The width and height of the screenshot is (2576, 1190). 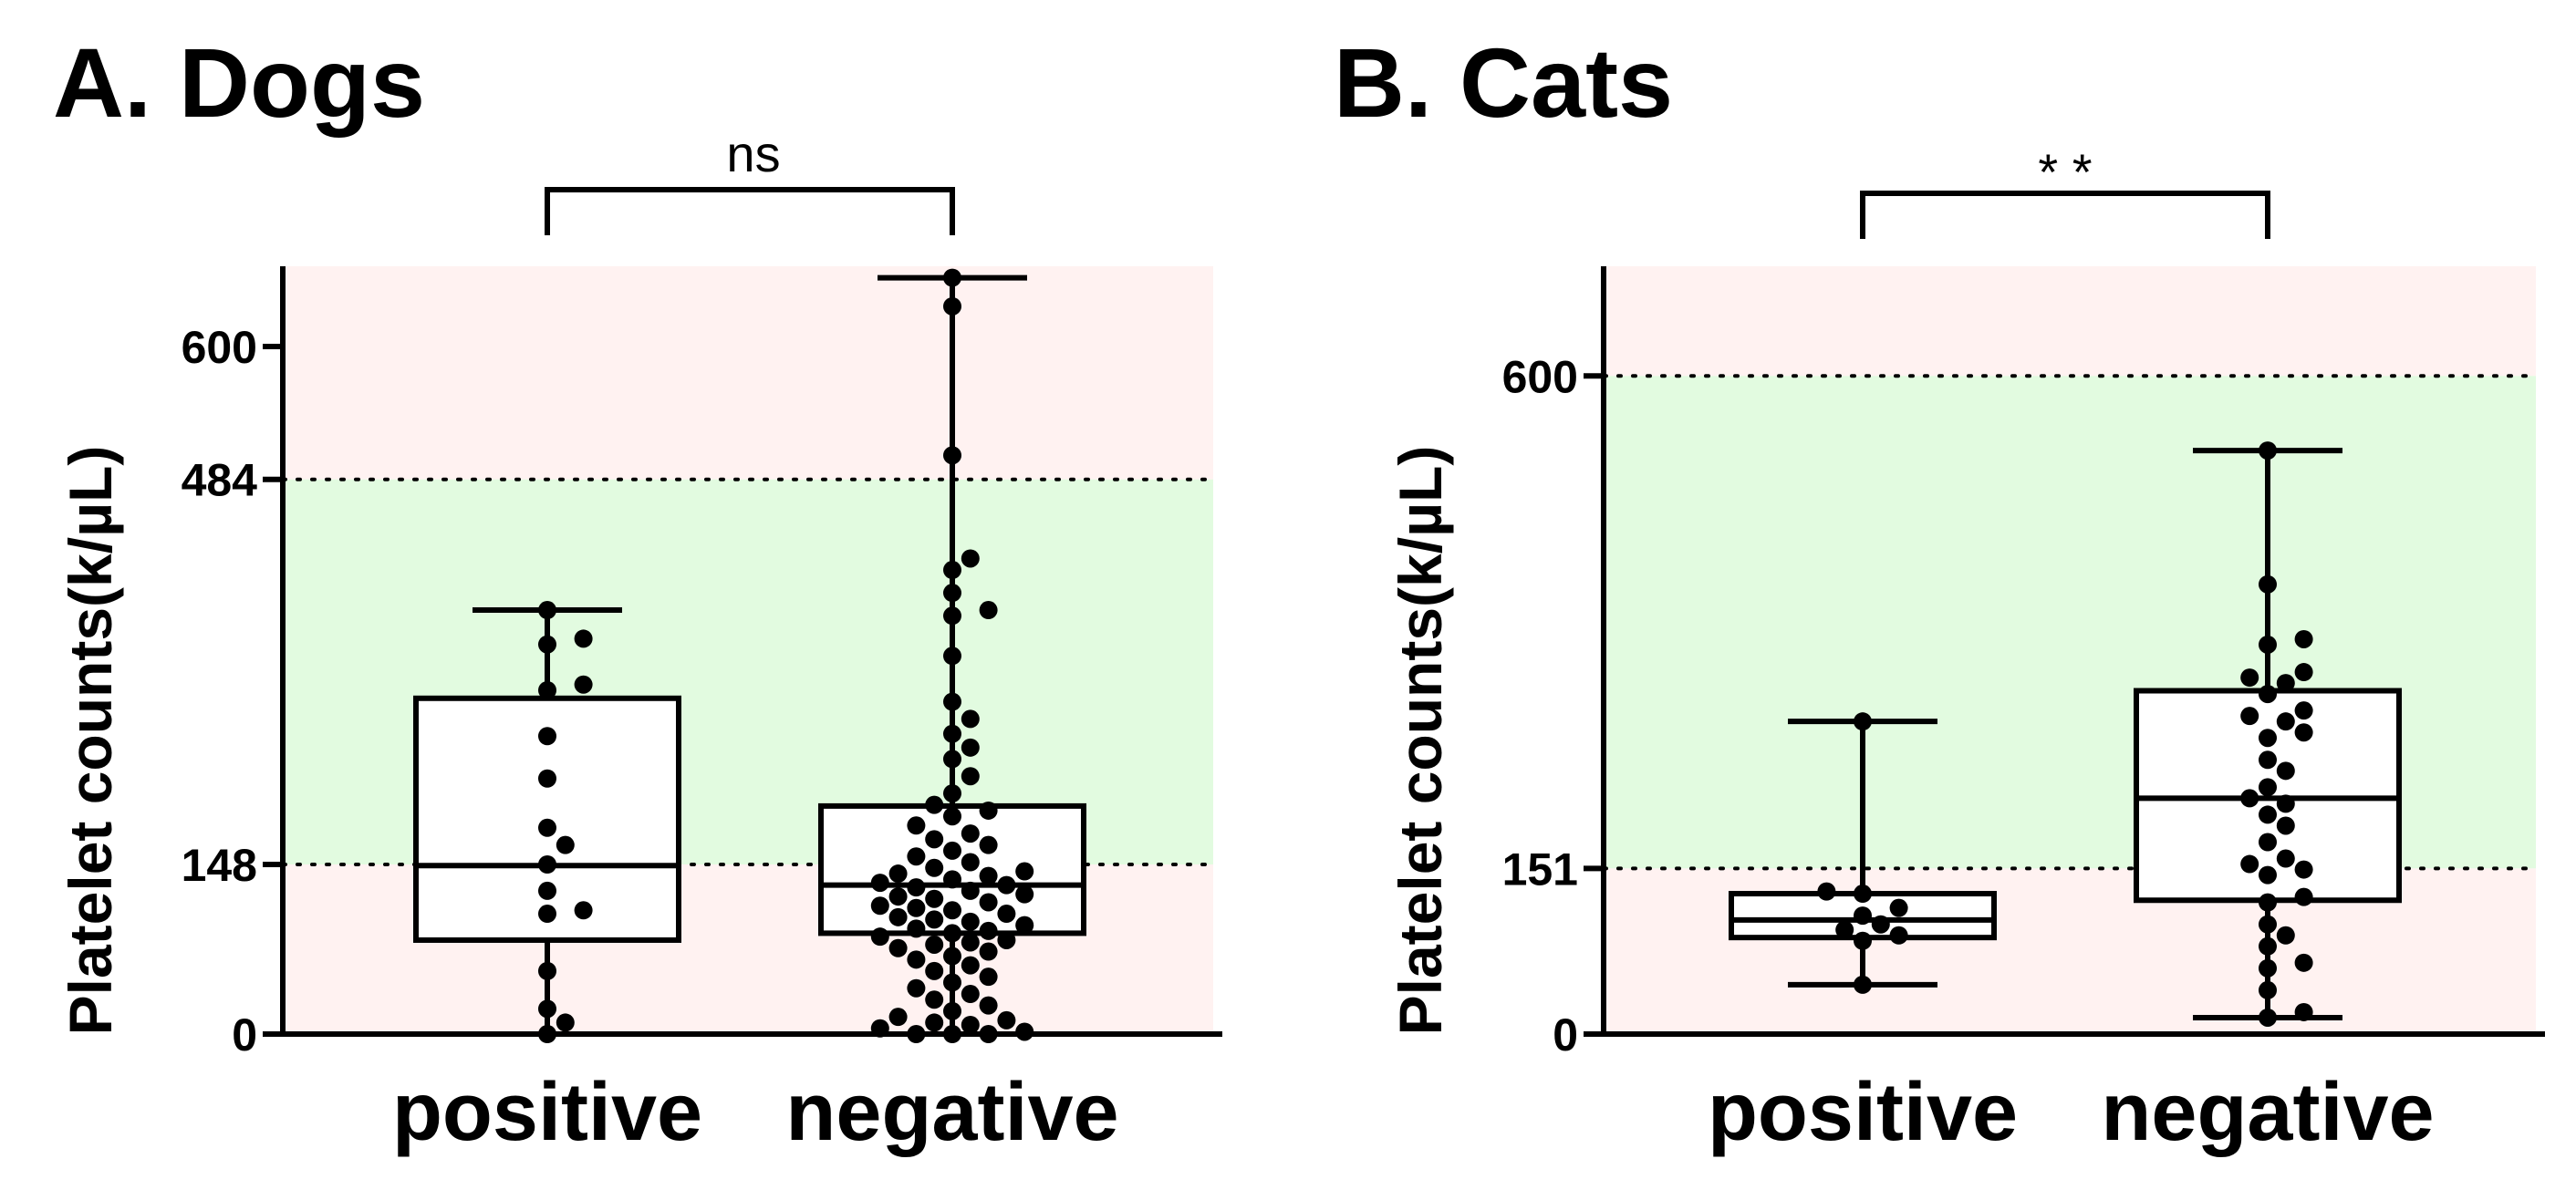 What do you see at coordinates (2276, 734) in the screenshot?
I see `points-negative` at bounding box center [2276, 734].